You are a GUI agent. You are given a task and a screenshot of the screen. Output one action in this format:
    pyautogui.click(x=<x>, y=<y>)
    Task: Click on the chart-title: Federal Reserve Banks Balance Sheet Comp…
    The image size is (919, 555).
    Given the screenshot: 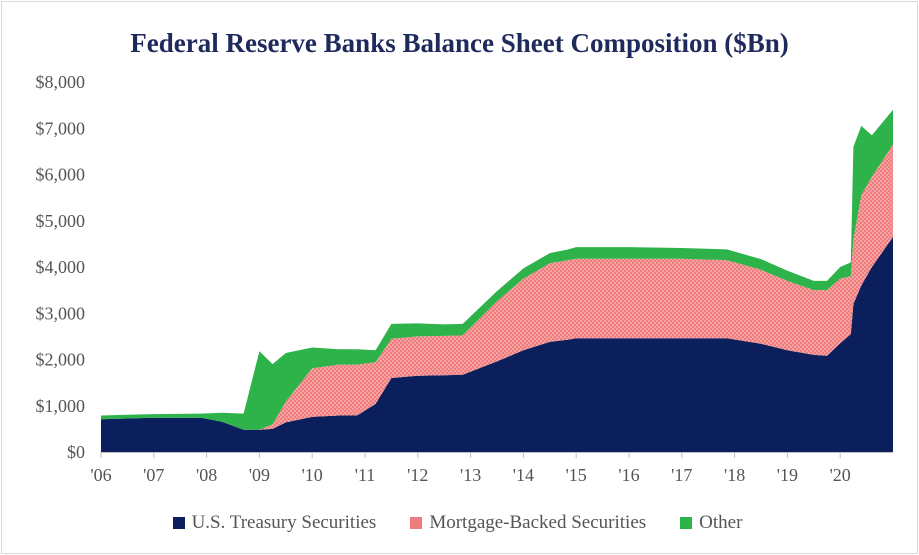 What is the action you would take?
    pyautogui.click(x=459, y=43)
    